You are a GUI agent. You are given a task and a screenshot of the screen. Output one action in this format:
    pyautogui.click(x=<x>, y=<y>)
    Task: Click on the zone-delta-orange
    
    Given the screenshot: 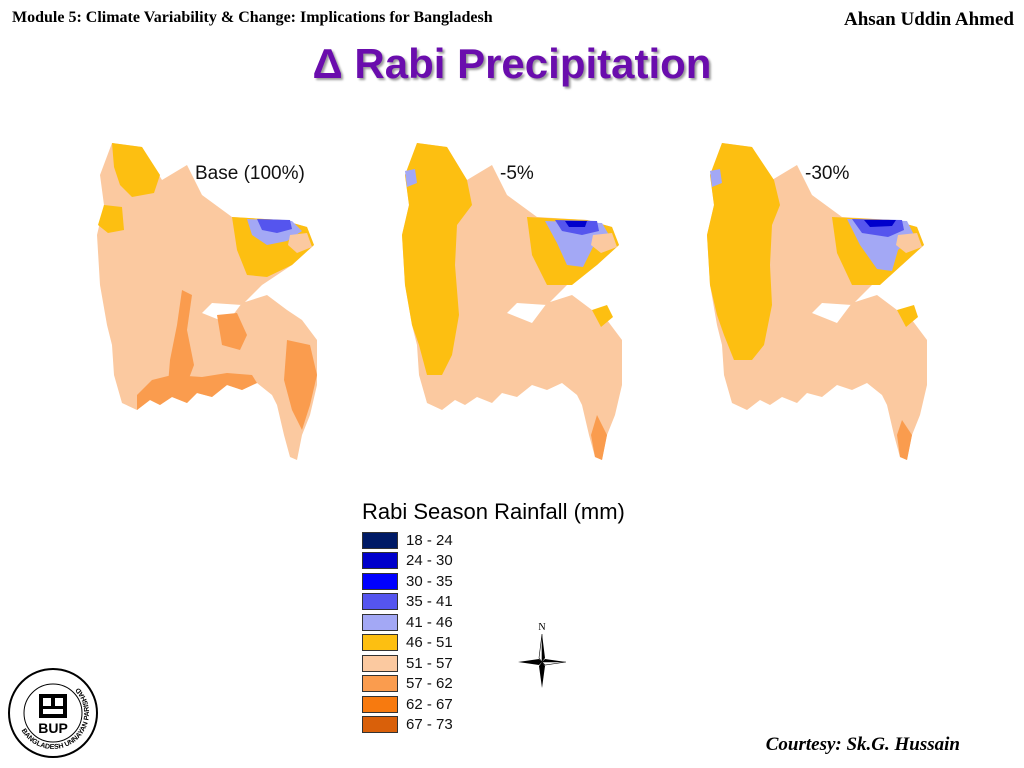 What is the action you would take?
    pyautogui.click(x=197, y=391)
    